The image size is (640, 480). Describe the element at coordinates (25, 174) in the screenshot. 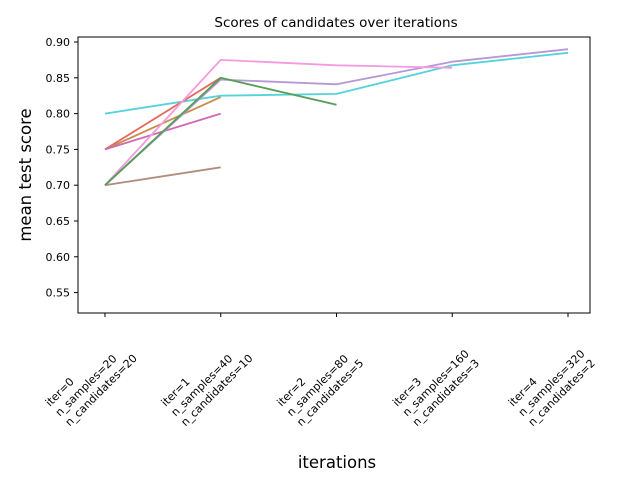

I see `y-axis-label: mean test score` at that location.